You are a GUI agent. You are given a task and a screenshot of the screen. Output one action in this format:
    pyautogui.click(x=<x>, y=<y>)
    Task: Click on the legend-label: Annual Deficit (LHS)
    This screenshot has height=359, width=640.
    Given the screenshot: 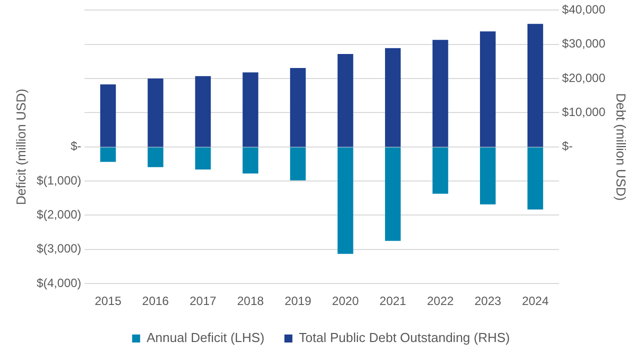 What is the action you would take?
    pyautogui.click(x=205, y=338)
    